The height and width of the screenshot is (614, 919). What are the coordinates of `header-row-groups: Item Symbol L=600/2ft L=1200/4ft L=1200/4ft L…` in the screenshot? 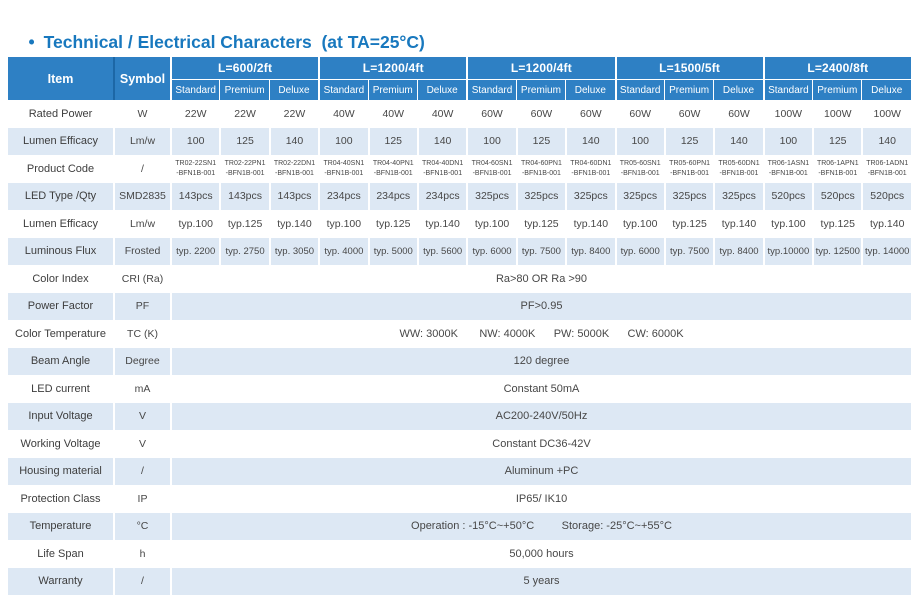 It's located at (459, 78).